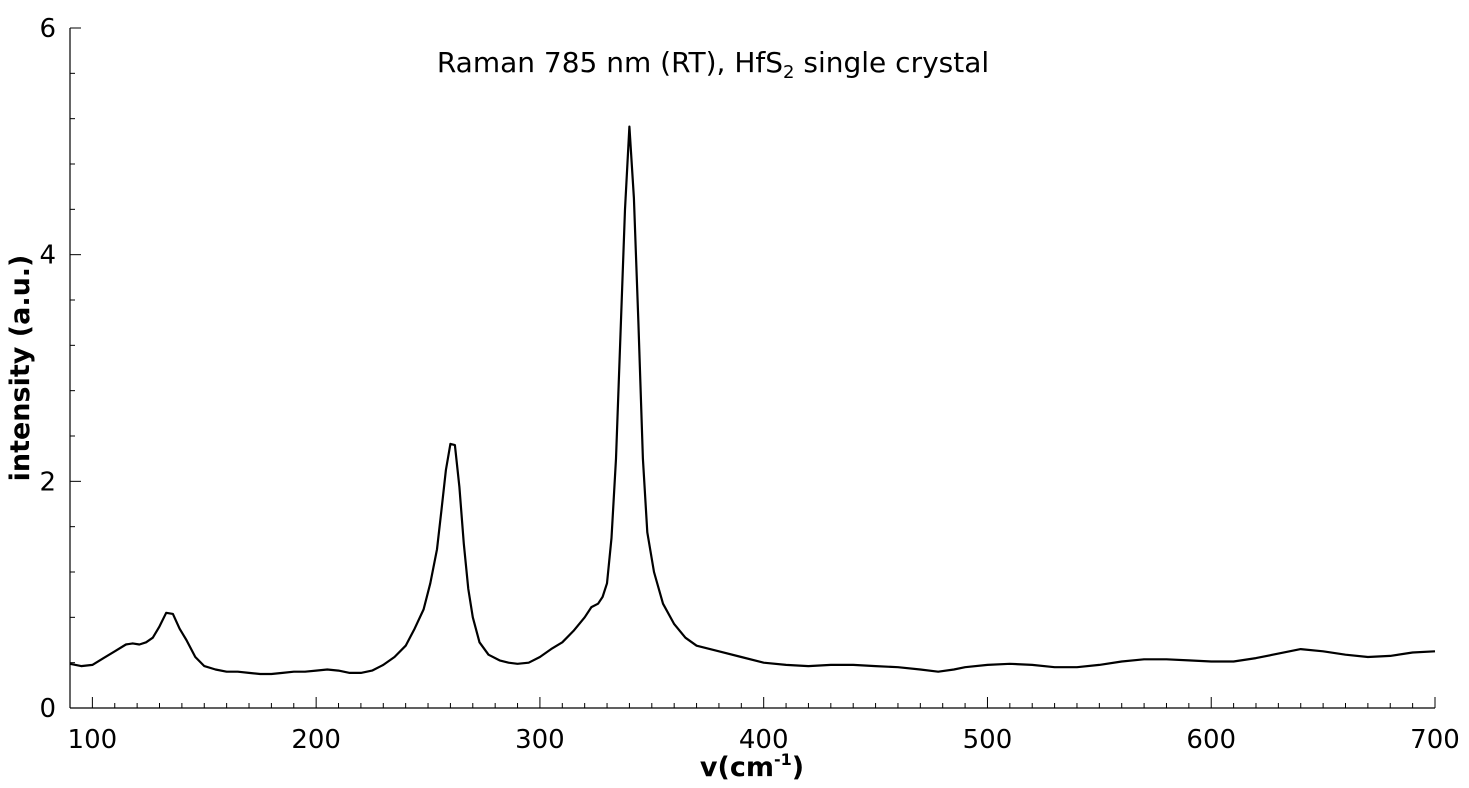 This screenshot has width=1469, height=788. I want to click on x-tick-label: 500, so click(988, 740).